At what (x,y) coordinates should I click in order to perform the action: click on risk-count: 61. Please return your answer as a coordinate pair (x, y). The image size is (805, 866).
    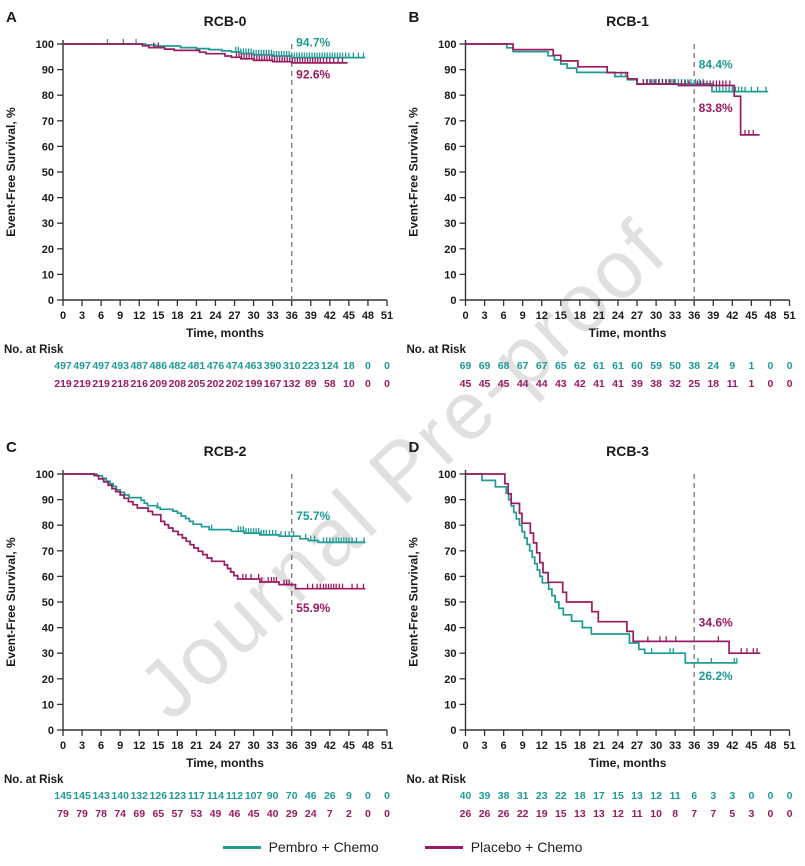
    Looking at the image, I should click on (618, 366).